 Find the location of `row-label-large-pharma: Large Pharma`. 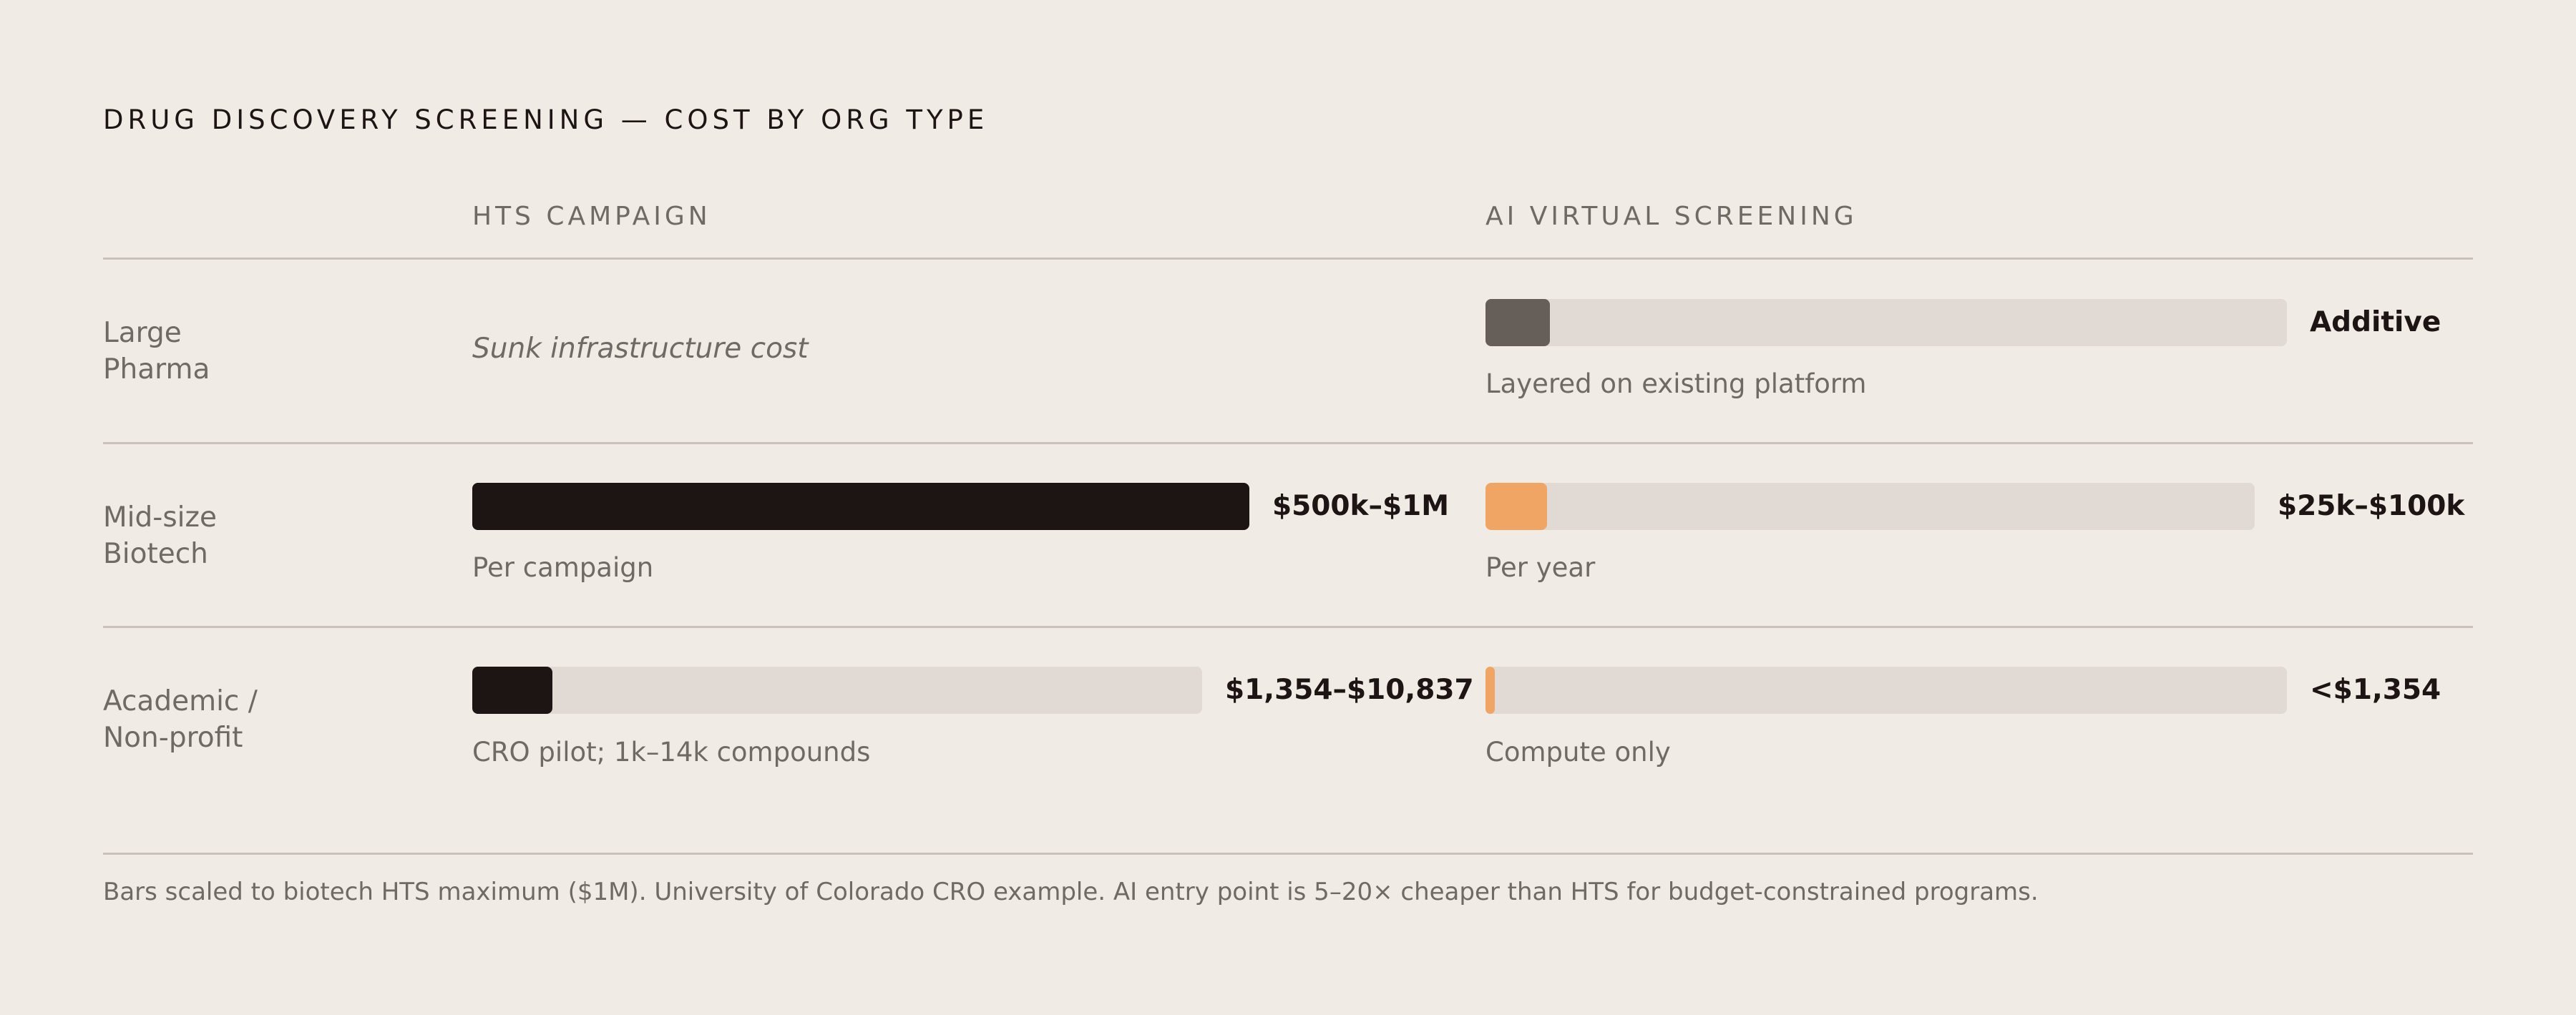

row-label-large-pharma: Large Pharma is located at coordinates (156, 351).